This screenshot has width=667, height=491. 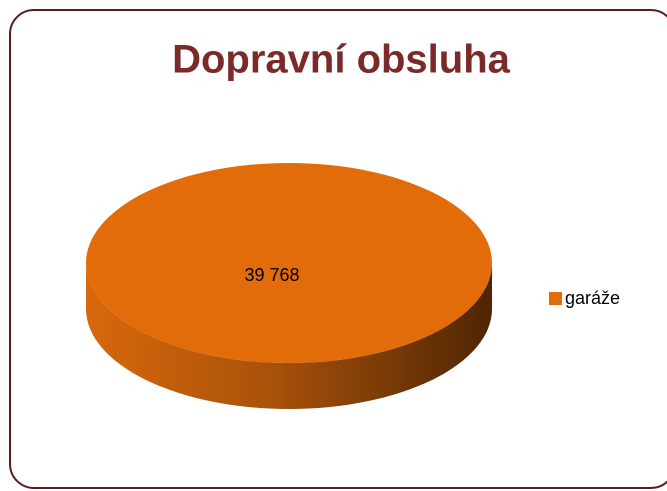 What do you see at coordinates (341, 60) in the screenshot?
I see `chart-title: Dopravní obsluha` at bounding box center [341, 60].